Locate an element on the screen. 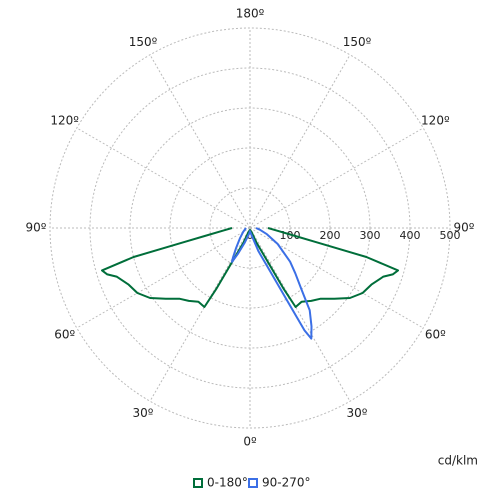 The height and width of the screenshot is (500, 500). unit-label: cd/klm is located at coordinates (458, 461).